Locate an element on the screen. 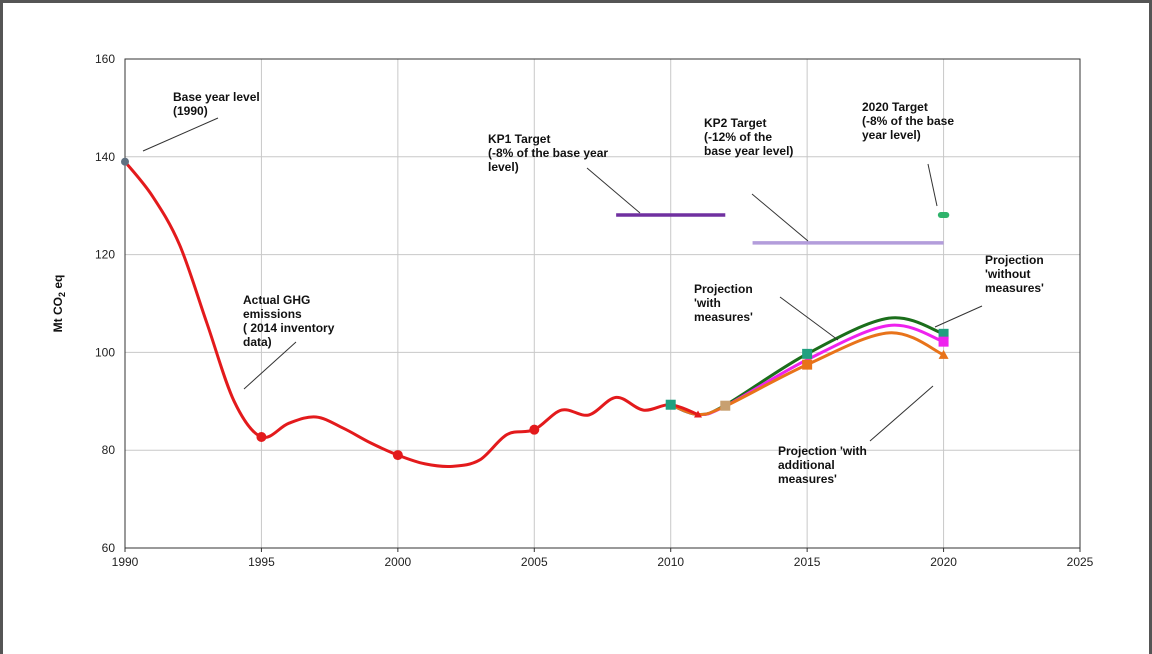 Image resolution: width=1152 pixels, height=654 pixels. annotation-with-measures-line: Projection is located at coordinates (723, 289).